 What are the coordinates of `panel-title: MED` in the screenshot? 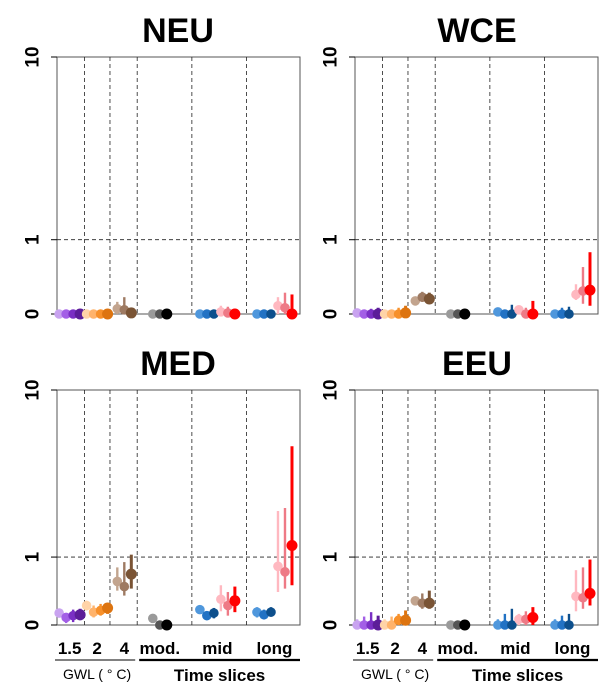 It's located at (178, 364).